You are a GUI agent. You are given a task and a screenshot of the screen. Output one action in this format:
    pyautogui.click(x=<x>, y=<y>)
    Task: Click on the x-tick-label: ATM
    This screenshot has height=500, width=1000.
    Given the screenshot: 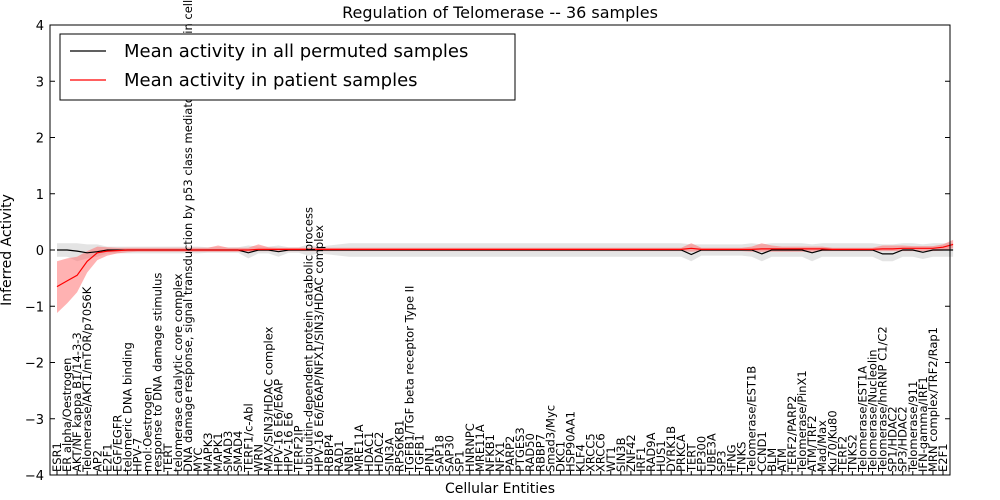 What is the action you would take?
    pyautogui.click(x=782, y=460)
    